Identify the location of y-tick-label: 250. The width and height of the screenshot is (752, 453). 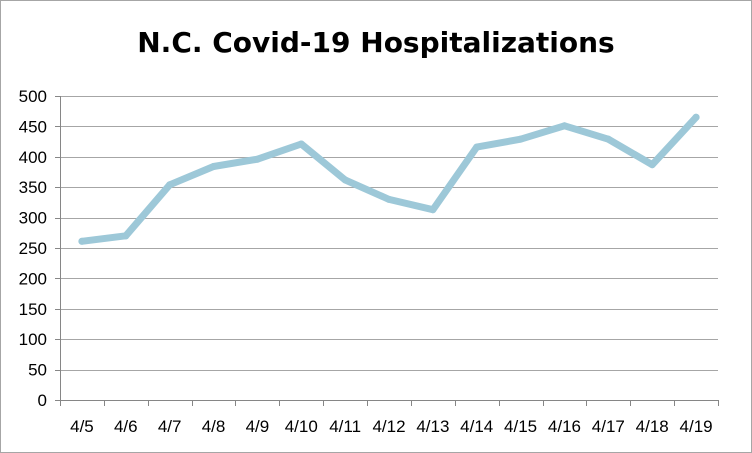
(33, 248).